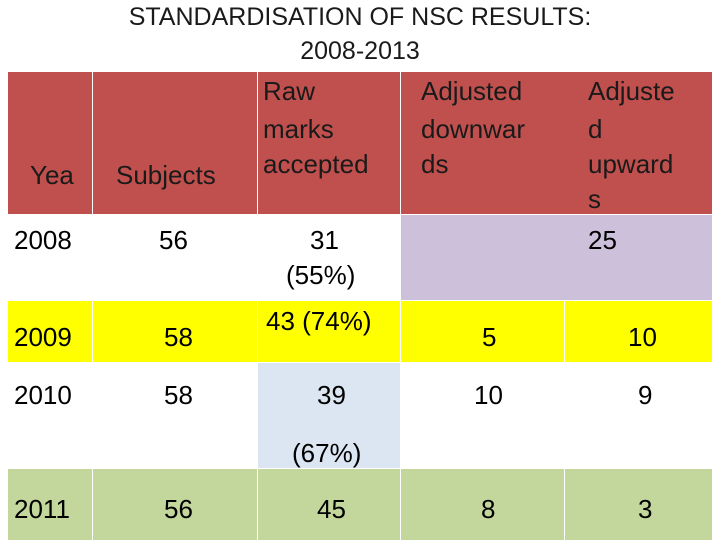 The image size is (720, 540). Describe the element at coordinates (319, 321) in the screenshot. I see `row-2009-raw: 43 (74%)` at that location.